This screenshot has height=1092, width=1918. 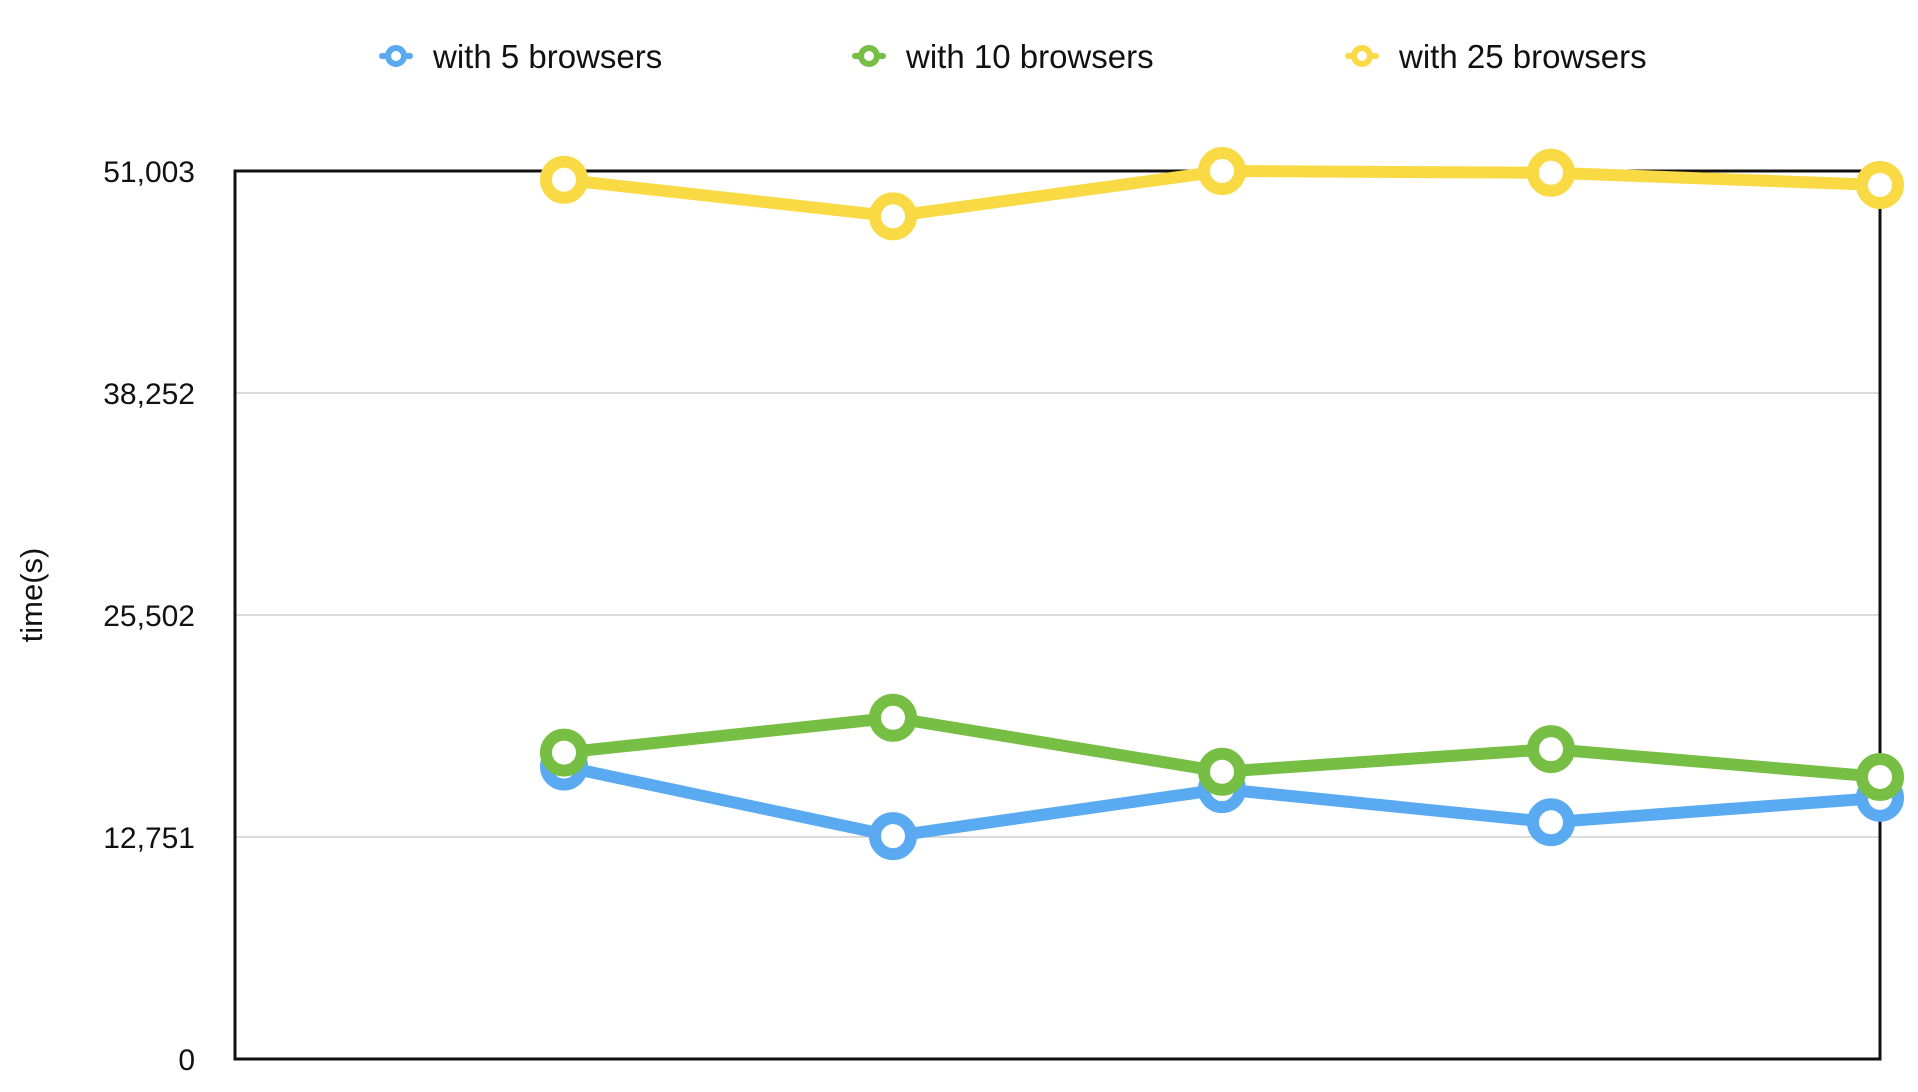 I want to click on legend-item: with 25 browsers, so click(x=1496, y=56).